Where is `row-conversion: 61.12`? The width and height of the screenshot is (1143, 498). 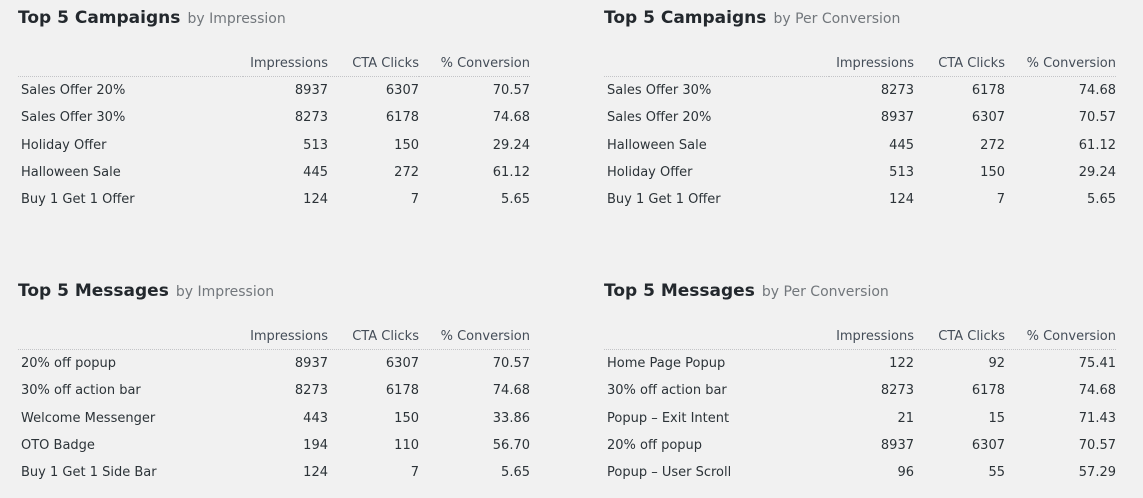 row-conversion: 61.12 is located at coordinates (1097, 145).